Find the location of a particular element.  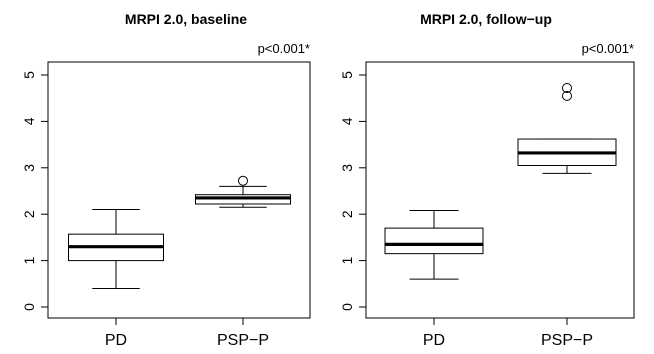

chart-title: MRPI 2.0, follow−up is located at coordinates (486, 19).